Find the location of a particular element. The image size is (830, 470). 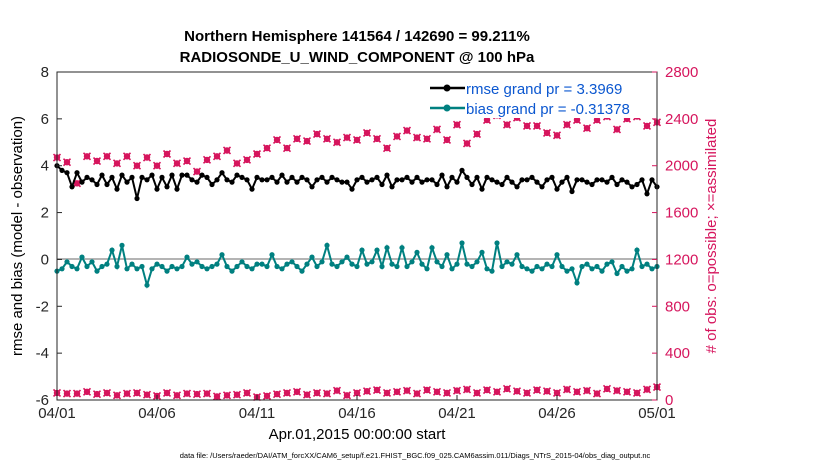

left-tick-label: -4 is located at coordinates (42, 353).